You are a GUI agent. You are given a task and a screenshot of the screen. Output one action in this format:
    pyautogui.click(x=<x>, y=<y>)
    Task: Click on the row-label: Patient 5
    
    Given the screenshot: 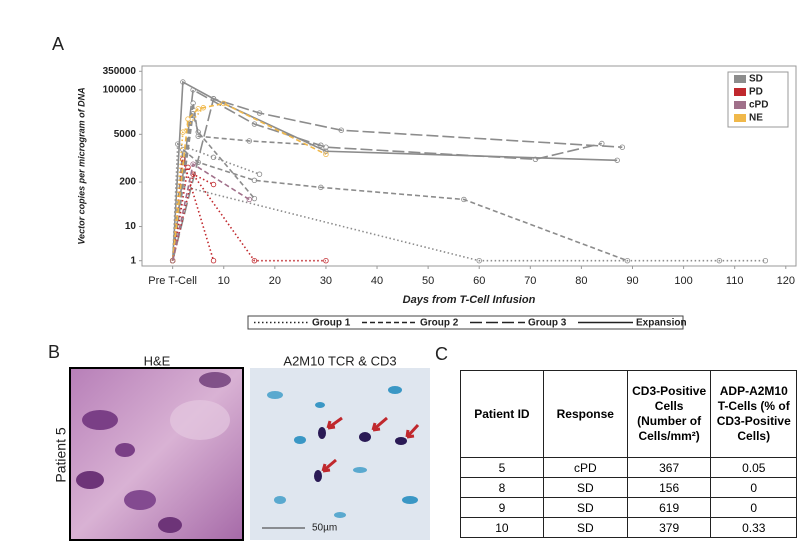 What is the action you would take?
    pyautogui.click(x=61, y=454)
    